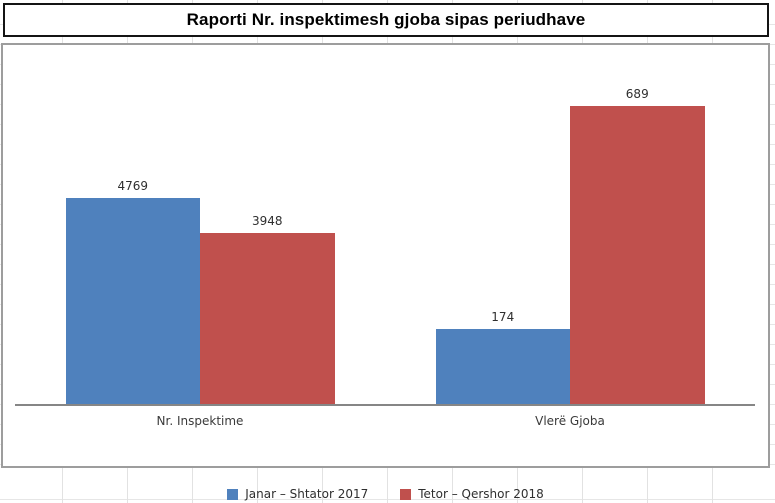 The image size is (775, 503). Describe the element at coordinates (267, 221) in the screenshot. I see `bar-value-label: 3948` at that location.